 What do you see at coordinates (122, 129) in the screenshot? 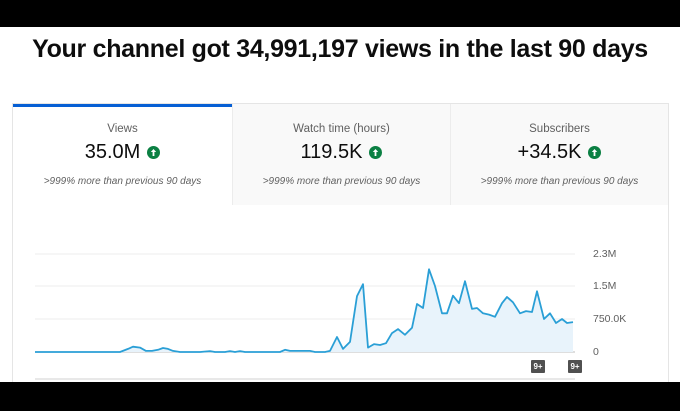
I see `tab-label: Views` at bounding box center [122, 129].